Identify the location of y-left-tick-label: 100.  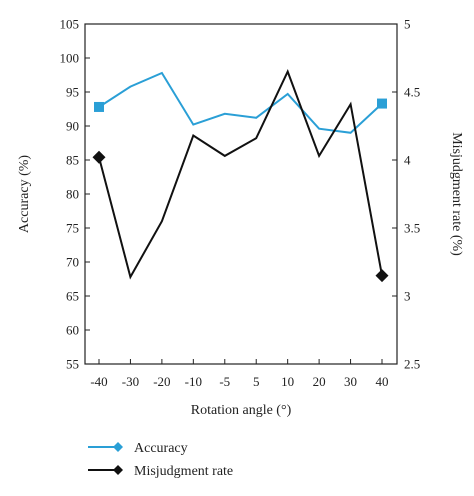
(70, 58).